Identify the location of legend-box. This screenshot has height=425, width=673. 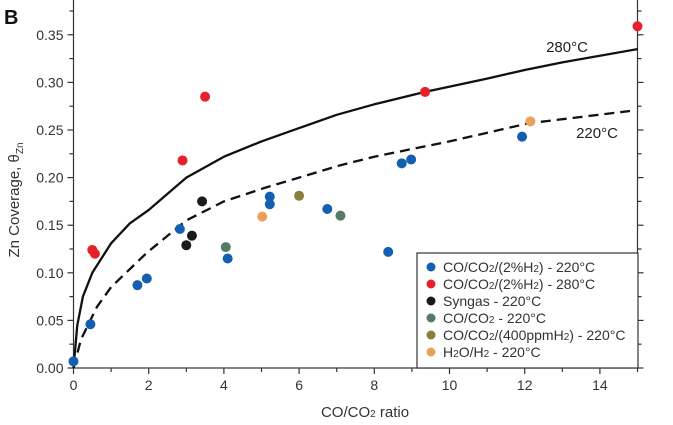
(527, 310).